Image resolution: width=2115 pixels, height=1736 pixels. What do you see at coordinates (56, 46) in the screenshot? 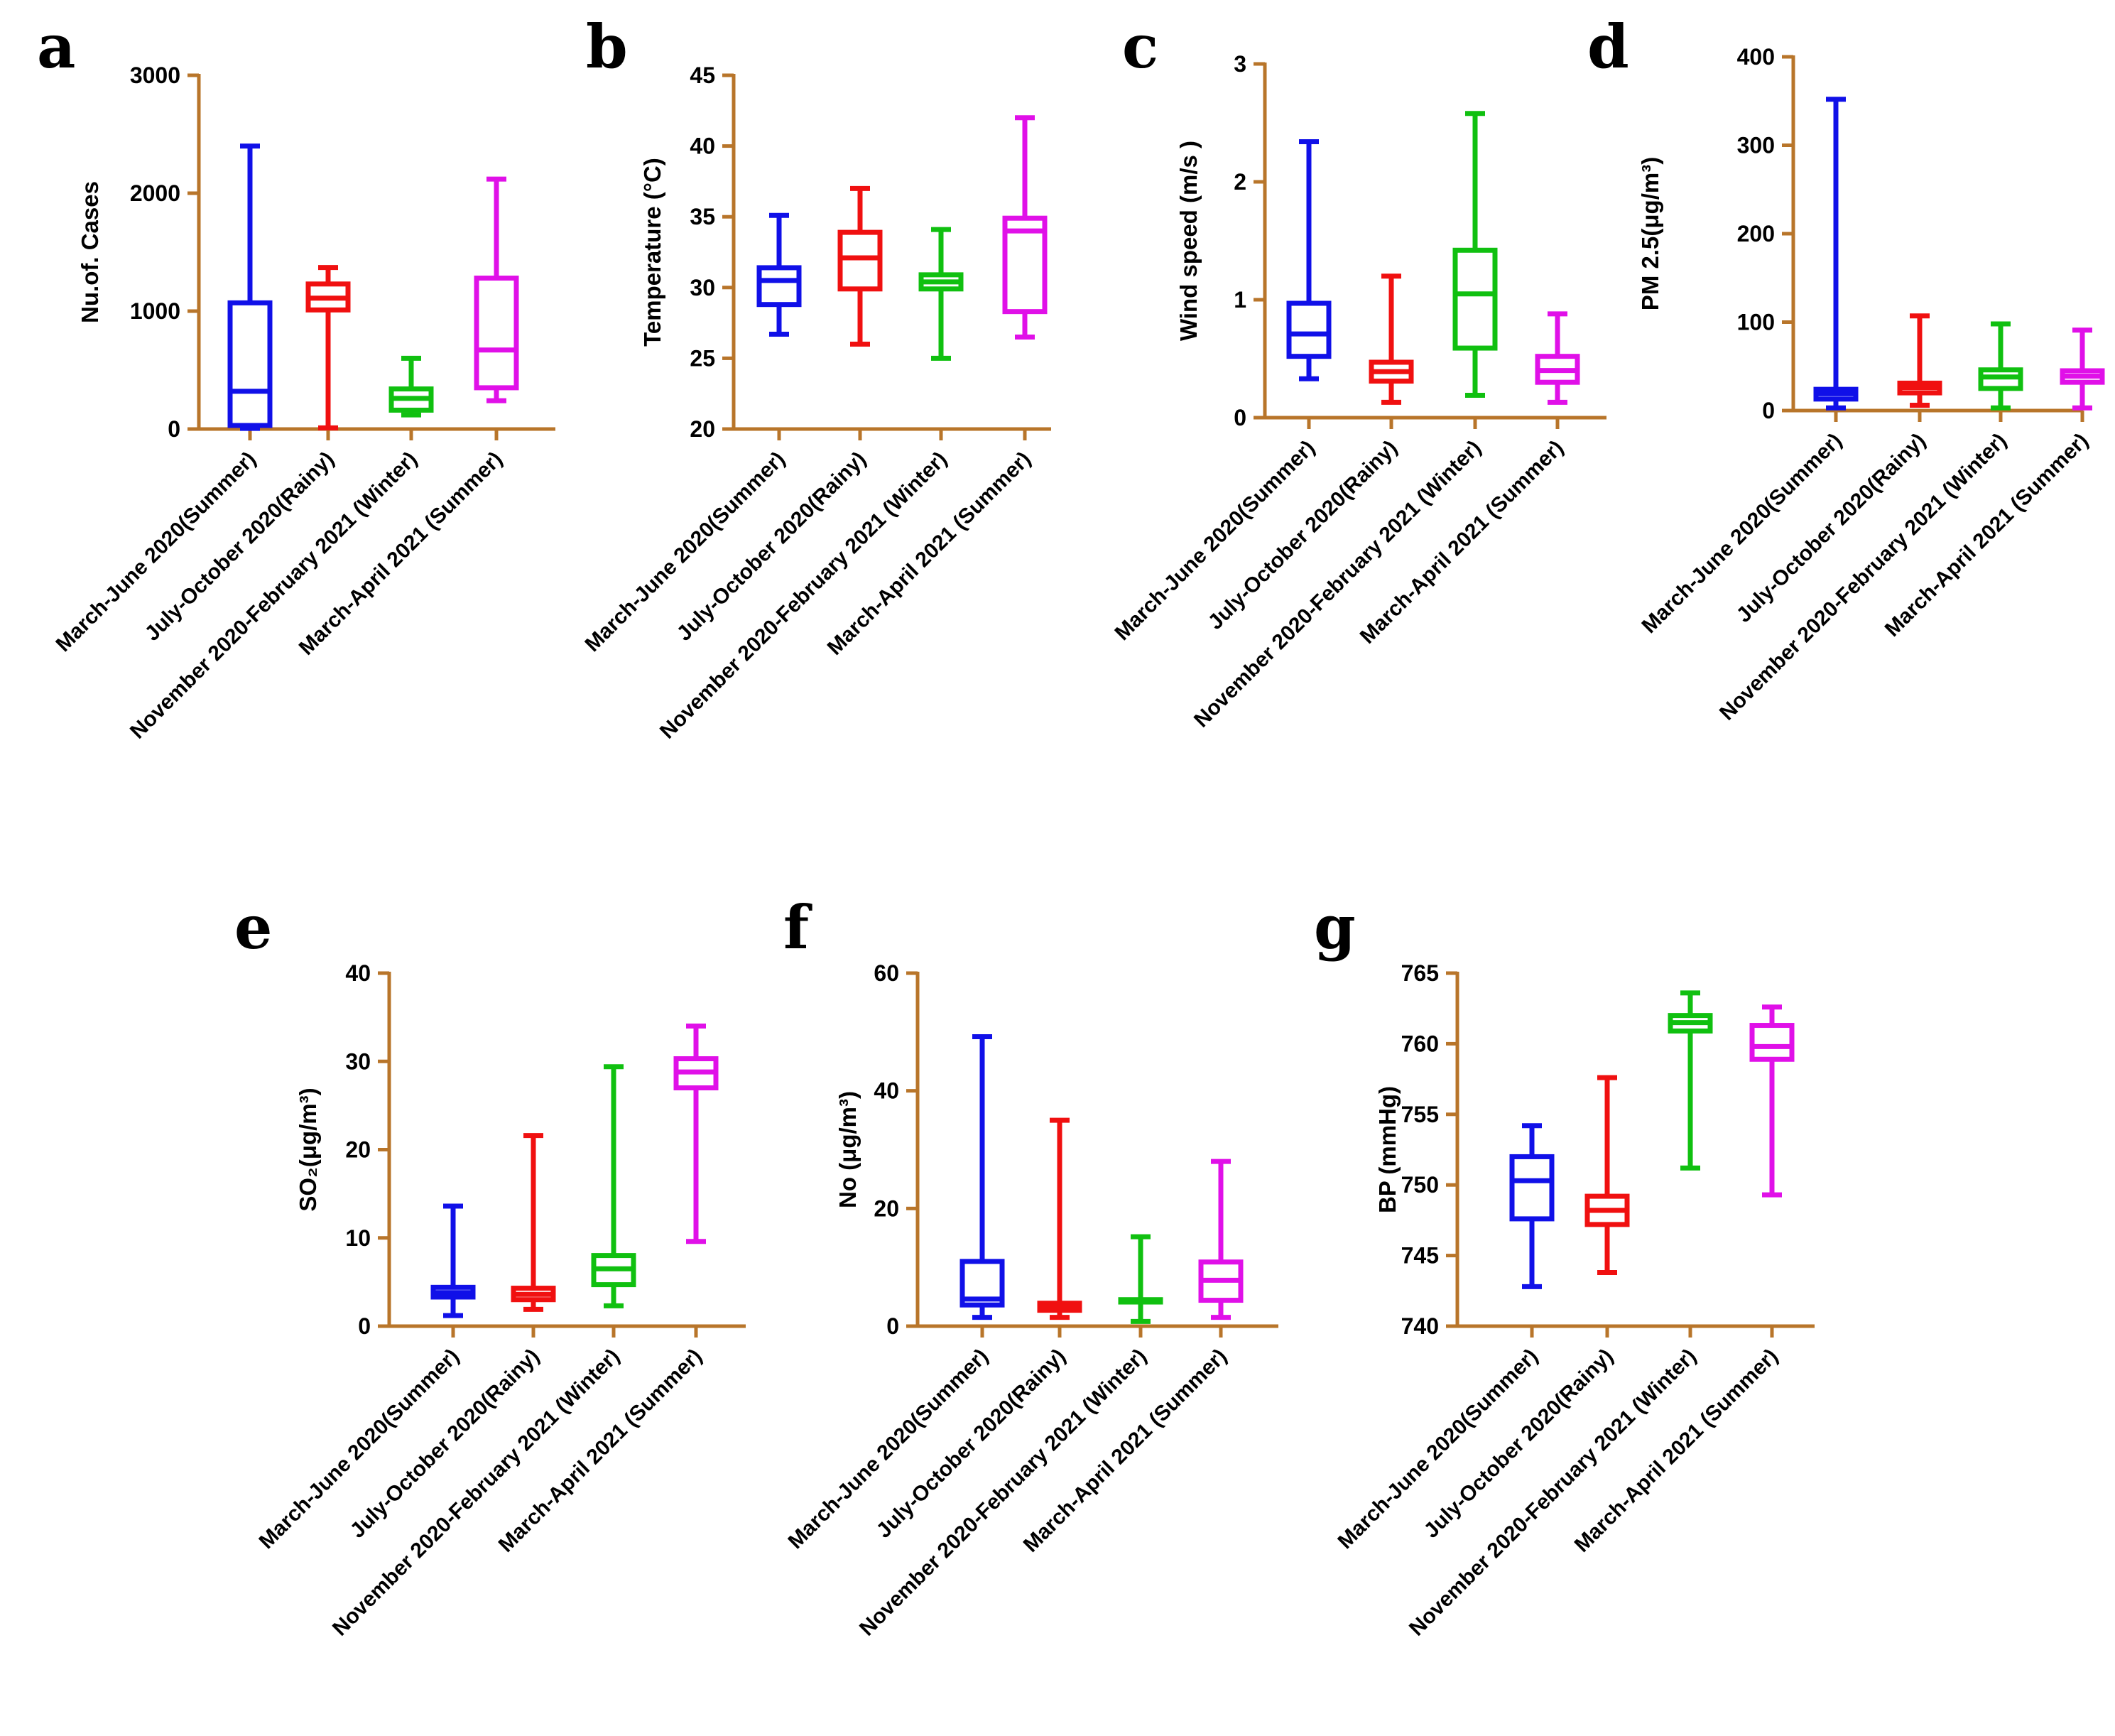
I see `panel-letter-a: a` at bounding box center [56, 46].